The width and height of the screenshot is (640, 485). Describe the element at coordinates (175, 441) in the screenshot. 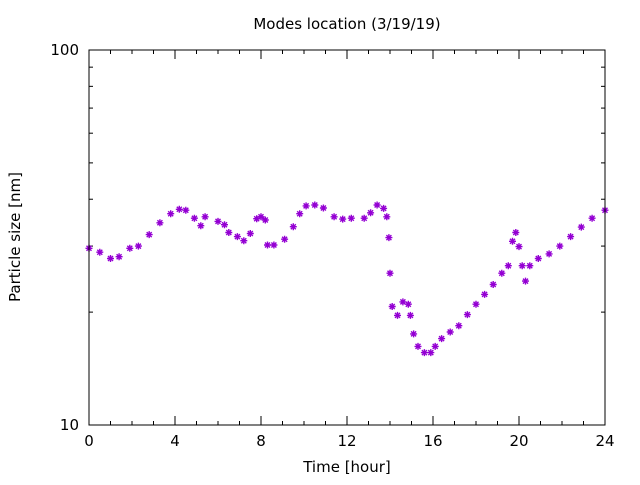

I see `x-tick-label: 4` at that location.